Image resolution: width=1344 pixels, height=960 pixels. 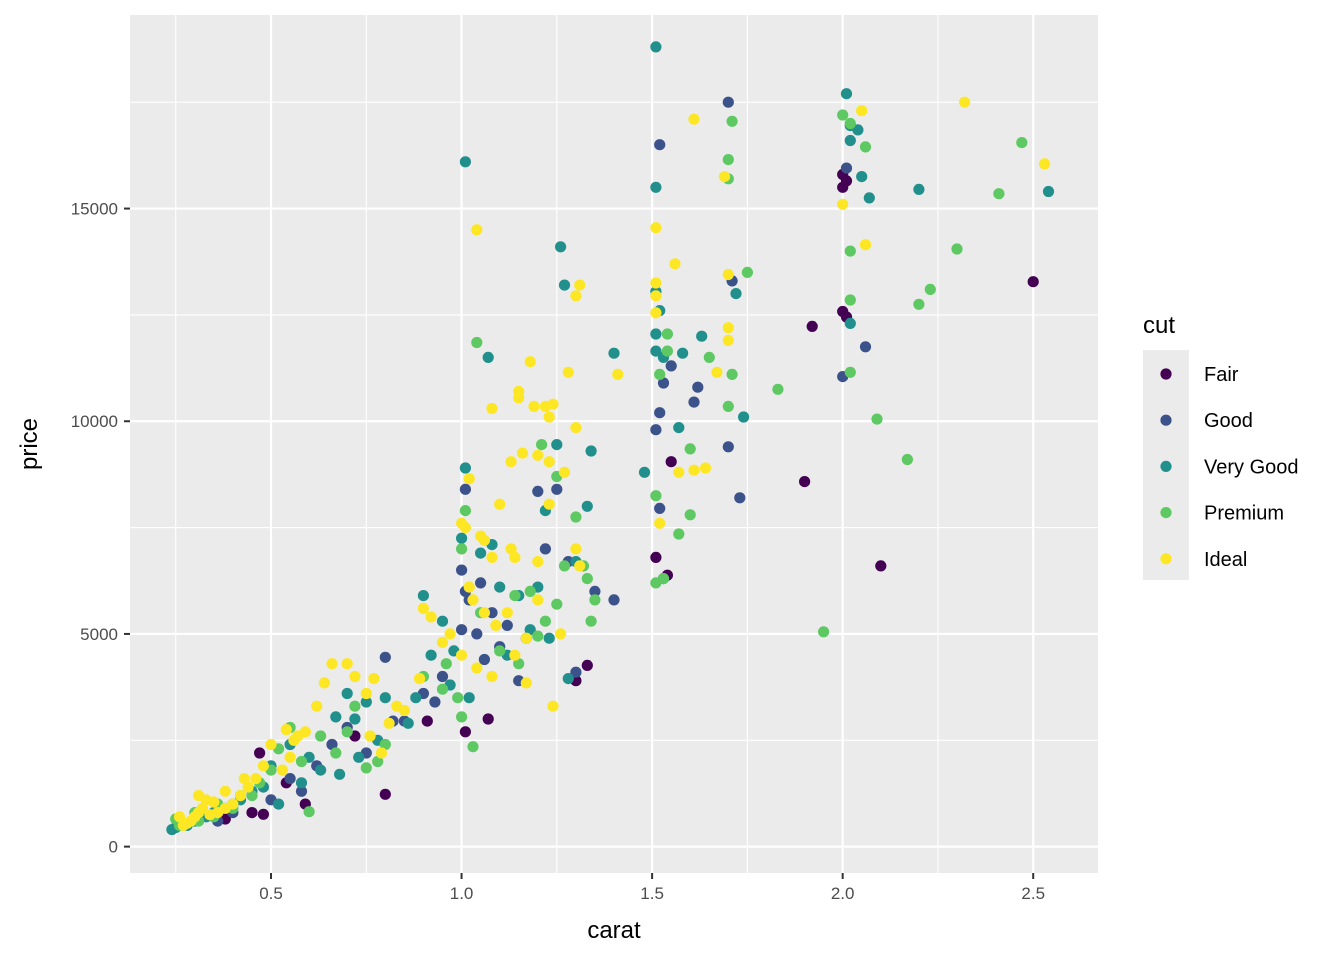 I want to click on legend-title: cut, so click(x=1159, y=325).